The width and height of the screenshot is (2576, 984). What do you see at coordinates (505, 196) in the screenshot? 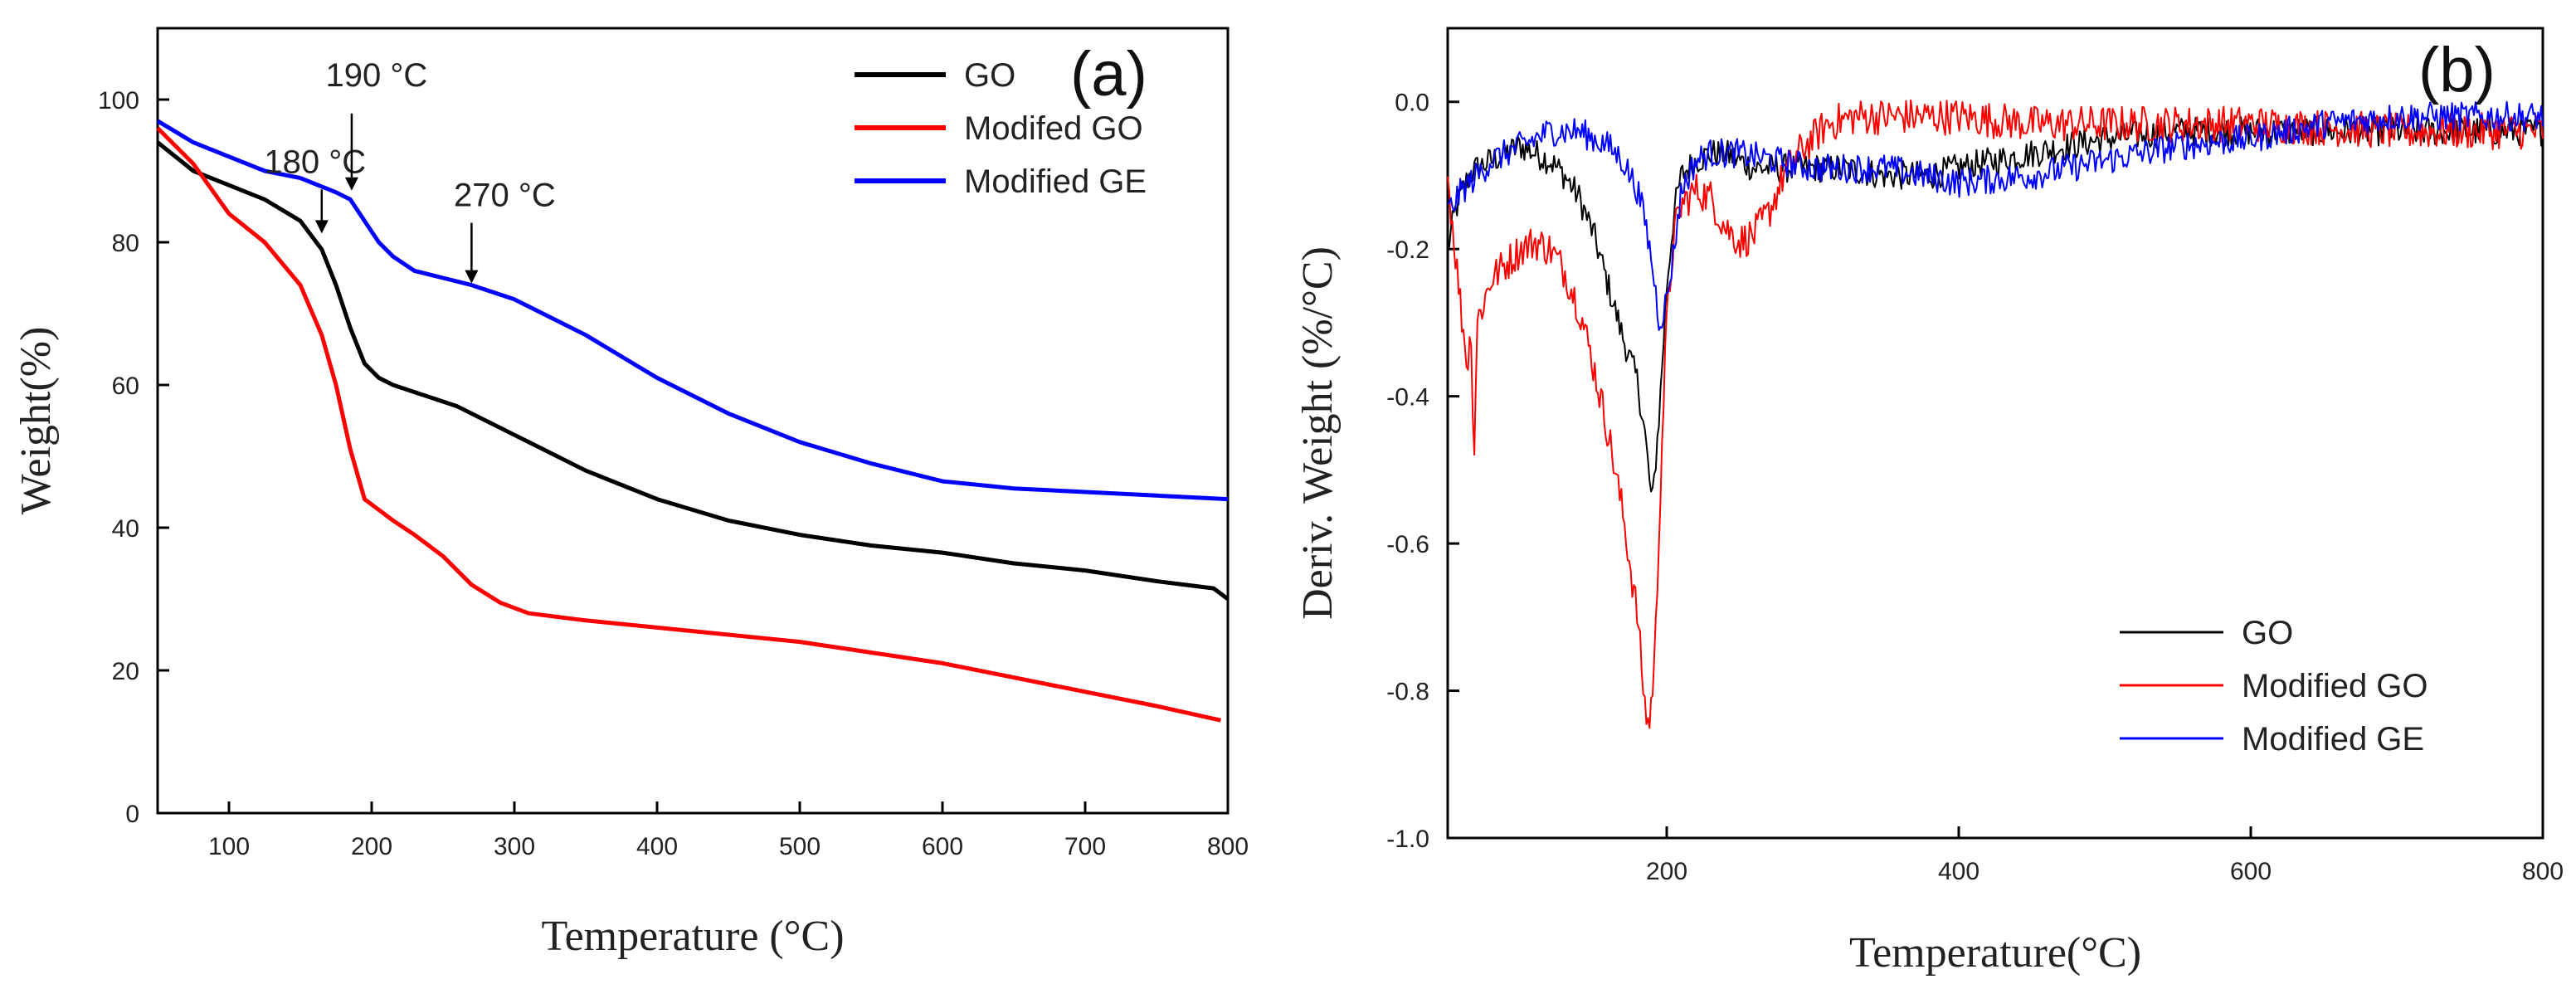
I see `annotation-label: 270 °C` at bounding box center [505, 196].